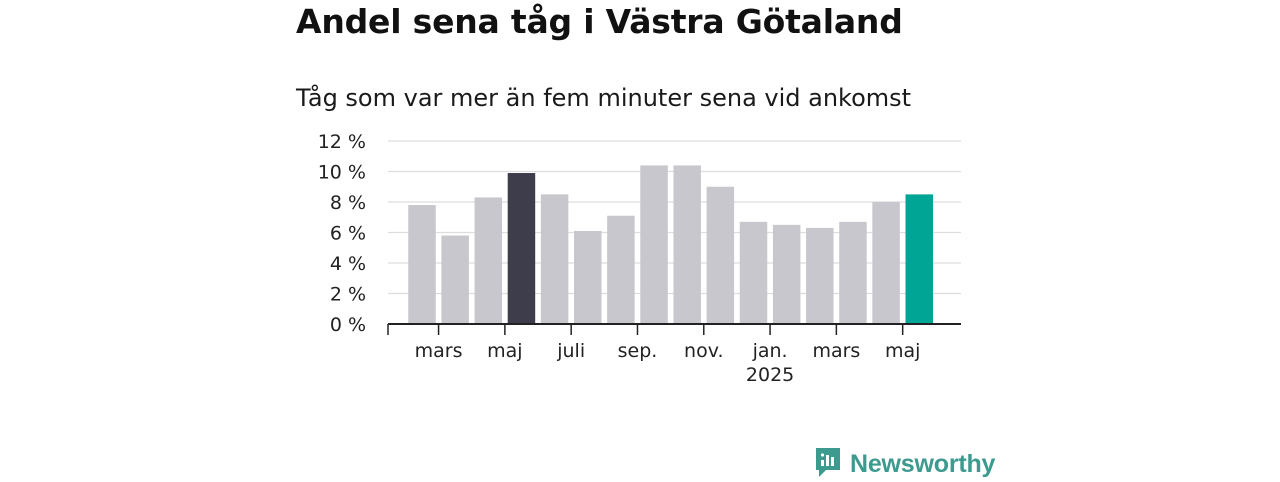 This screenshot has height=482, width=1280. I want to click on brand-name: Newsworthy, so click(923, 463).